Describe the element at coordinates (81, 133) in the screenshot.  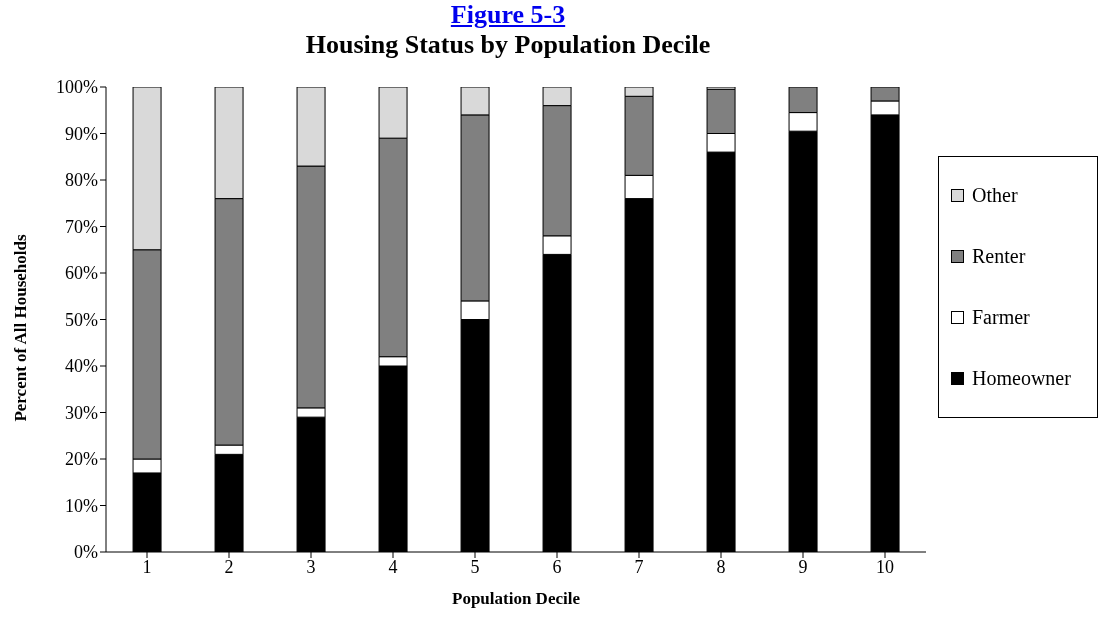
I see `y-tick-label: 90%` at that location.